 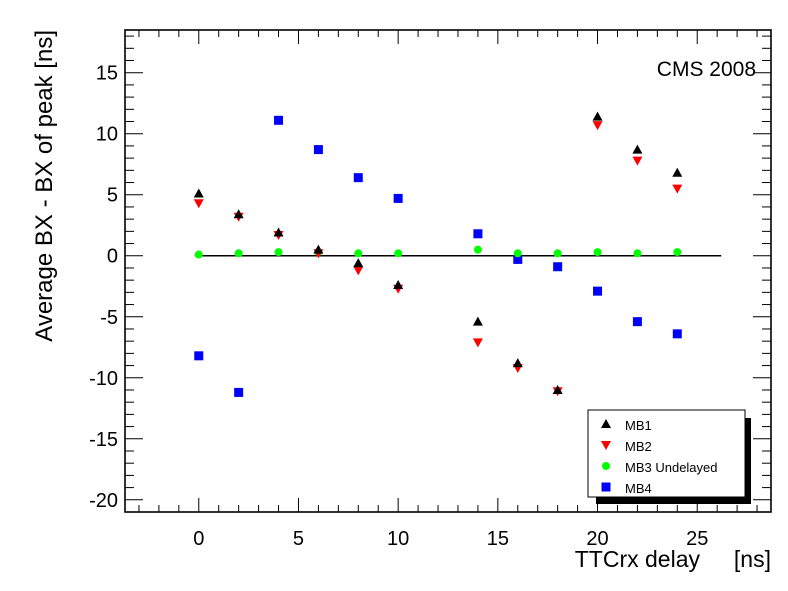 I want to click on y-tick-label: 0, so click(x=112, y=257).